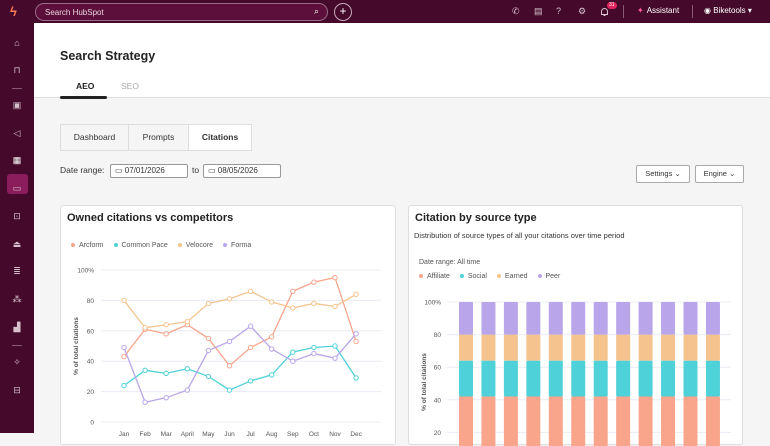 The image size is (770, 446). What do you see at coordinates (17, 105) in the screenshot?
I see `contacts-icon: ▣` at bounding box center [17, 105].